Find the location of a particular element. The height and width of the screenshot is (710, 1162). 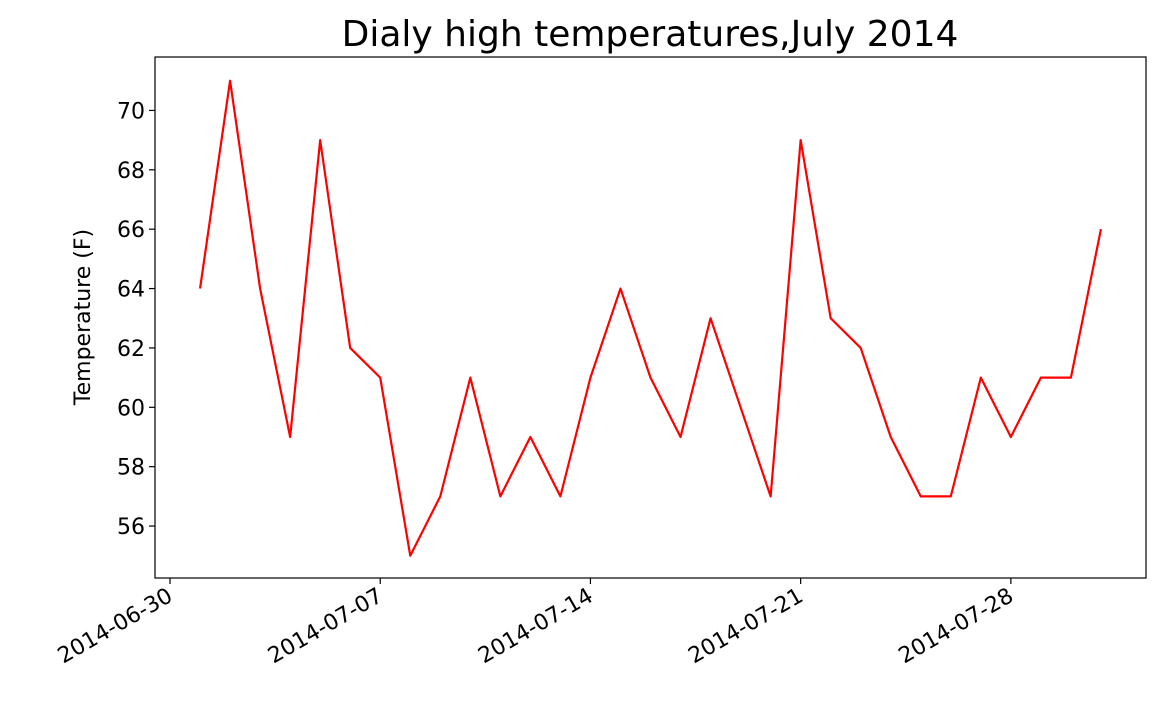

y-tick-label: 64 is located at coordinates (131, 290).